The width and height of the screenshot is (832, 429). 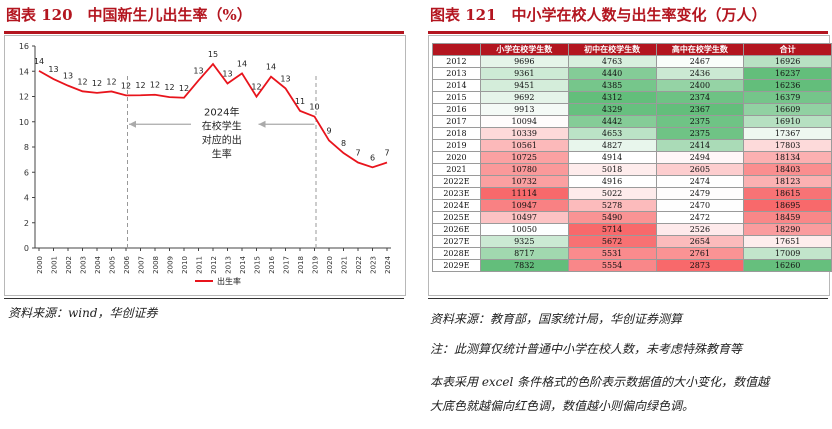 What do you see at coordinates (586, 349) in the screenshot?
I see `right-note-line-1: 注：此测算仅统计普通中小学在校人数，未考虑特殊教育等` at bounding box center [586, 349].